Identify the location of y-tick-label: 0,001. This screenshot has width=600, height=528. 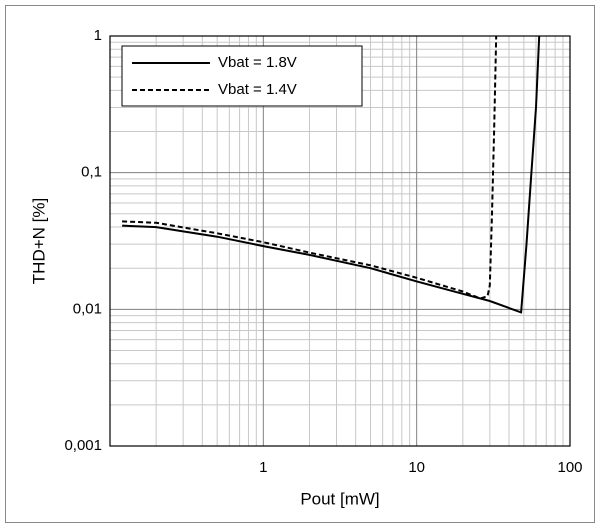
(83, 445).